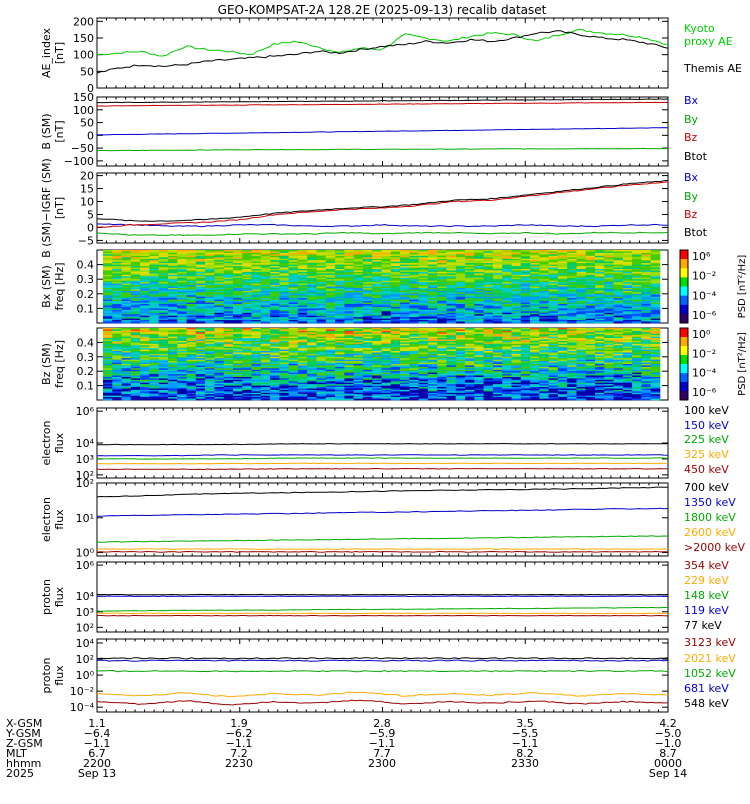 Image resolution: width=750 pixels, height=804 pixels. What do you see at coordinates (83, 97) in the screenshot?
I see `y-tick-label: 150` at bounding box center [83, 97].